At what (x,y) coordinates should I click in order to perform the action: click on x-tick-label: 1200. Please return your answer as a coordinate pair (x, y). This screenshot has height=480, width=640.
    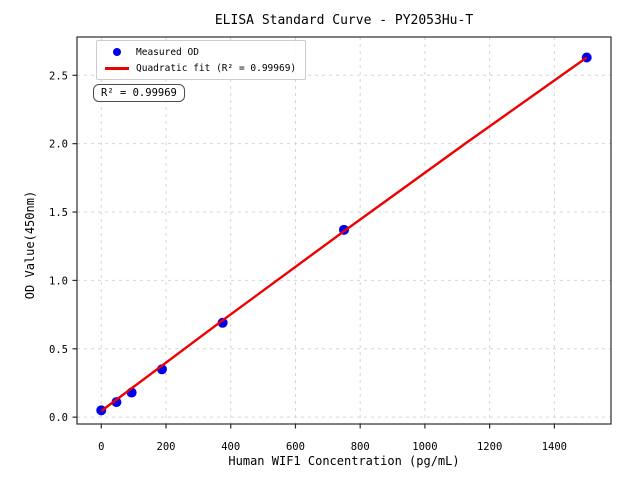
    Looking at the image, I should click on (489, 447).